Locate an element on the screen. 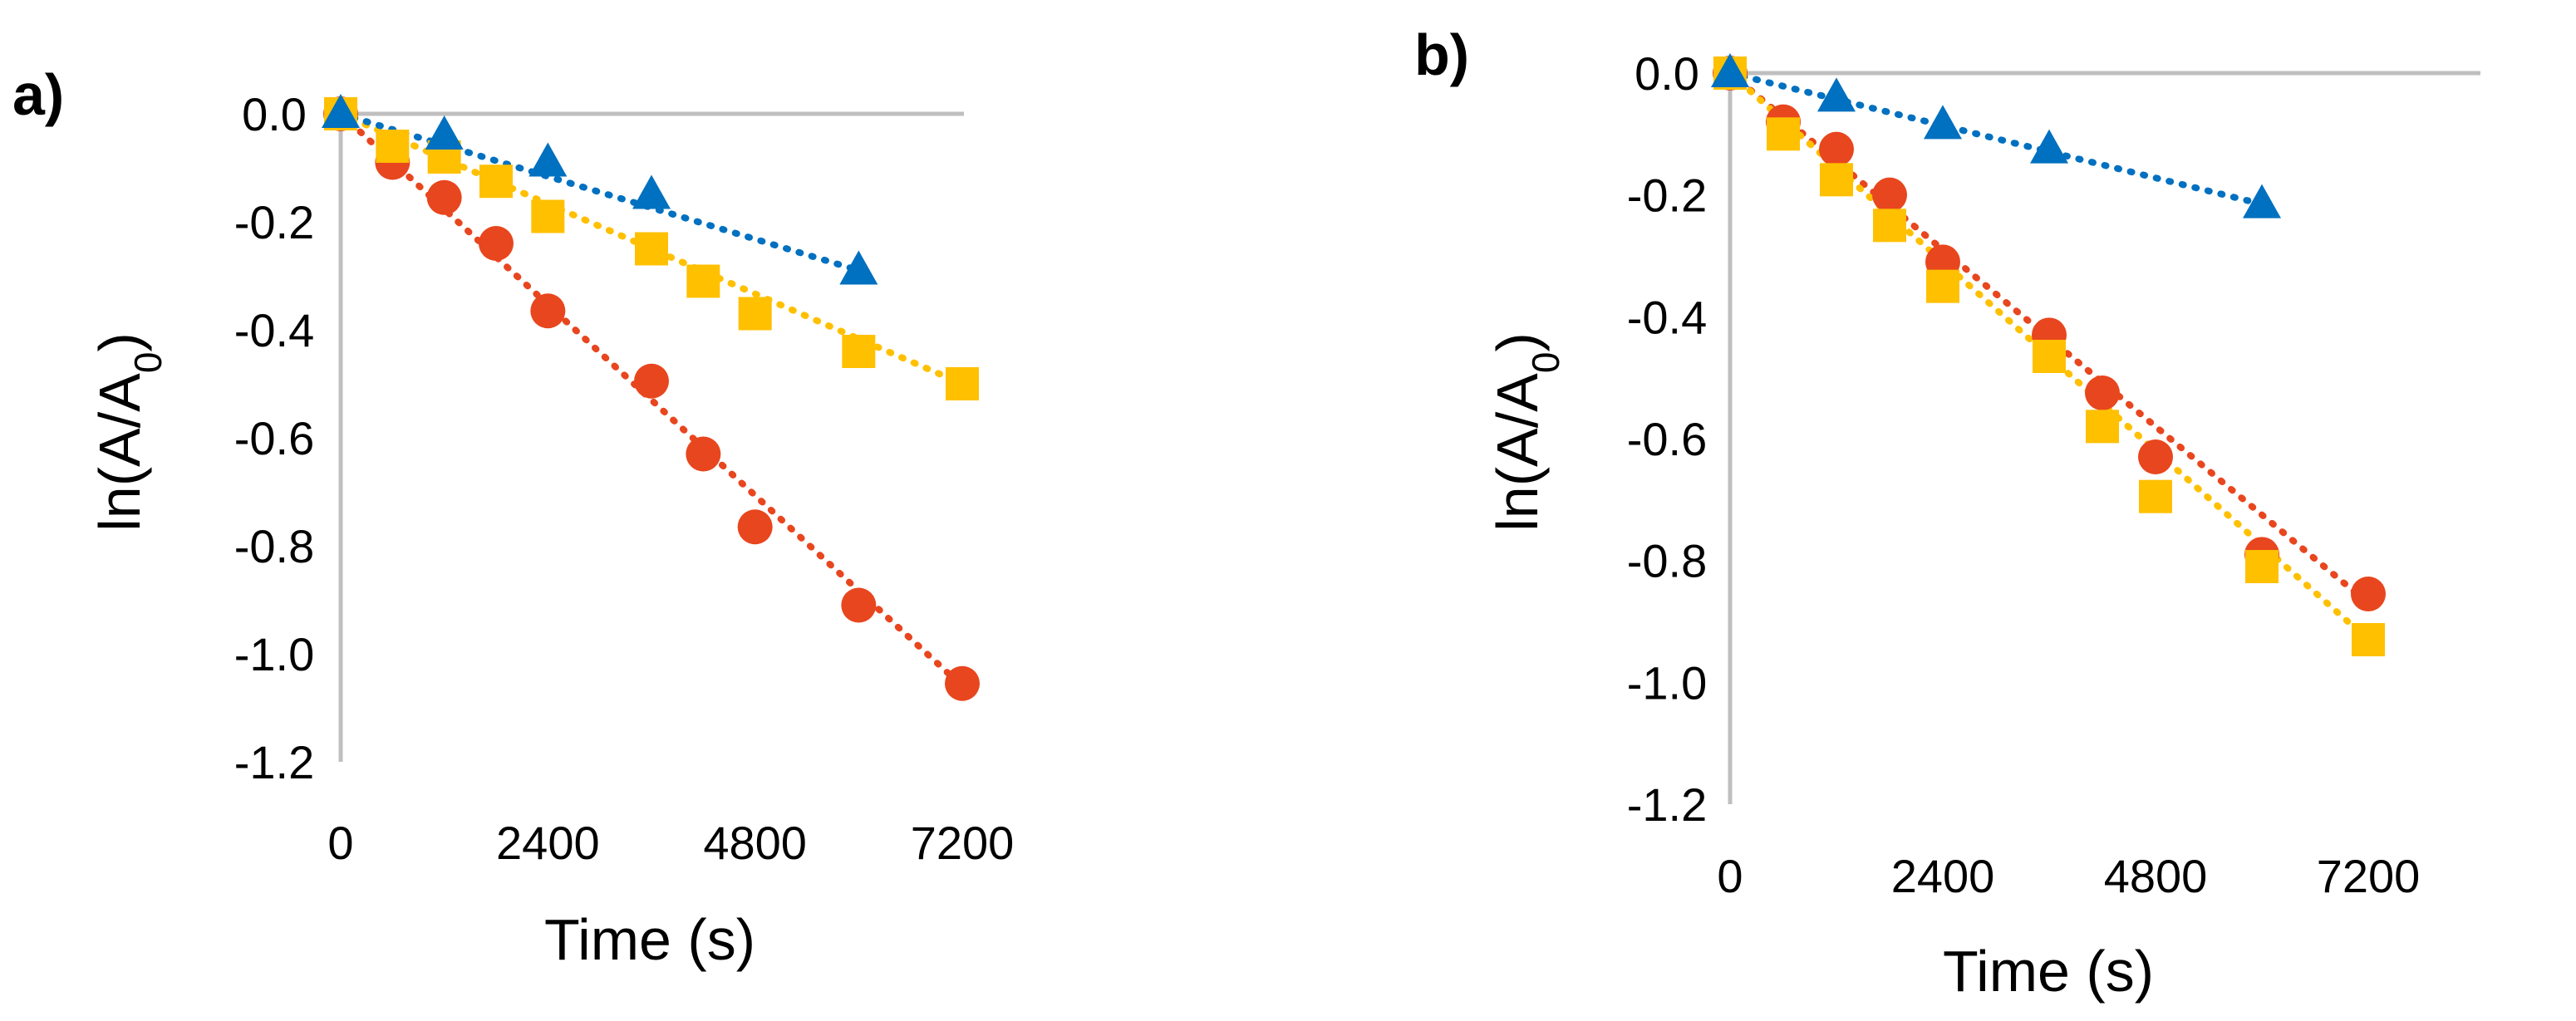 Image resolution: width=2576 pixels, height=1021 pixels. panel-a-label: a) is located at coordinates (38, 94).